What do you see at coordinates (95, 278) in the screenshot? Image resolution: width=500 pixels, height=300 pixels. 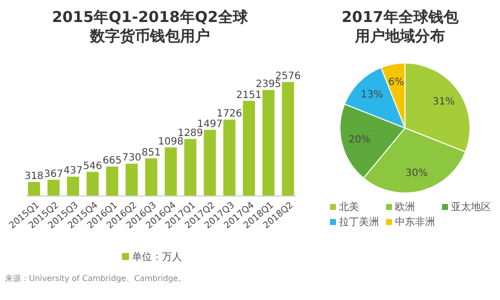 I see `source-note: 来源：University of Cambridge、Cambridge。` at bounding box center [95, 278].